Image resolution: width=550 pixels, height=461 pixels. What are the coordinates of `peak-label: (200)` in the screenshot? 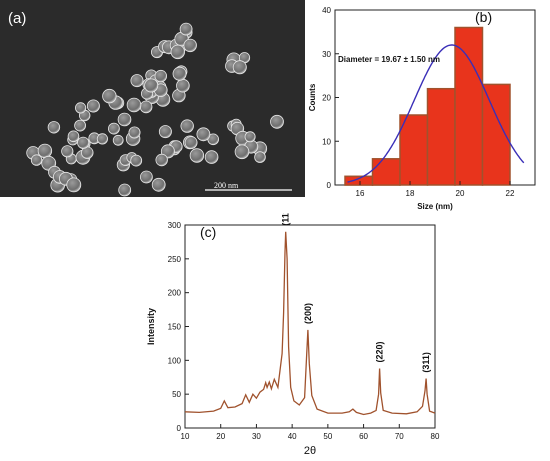 It's located at (308, 313).